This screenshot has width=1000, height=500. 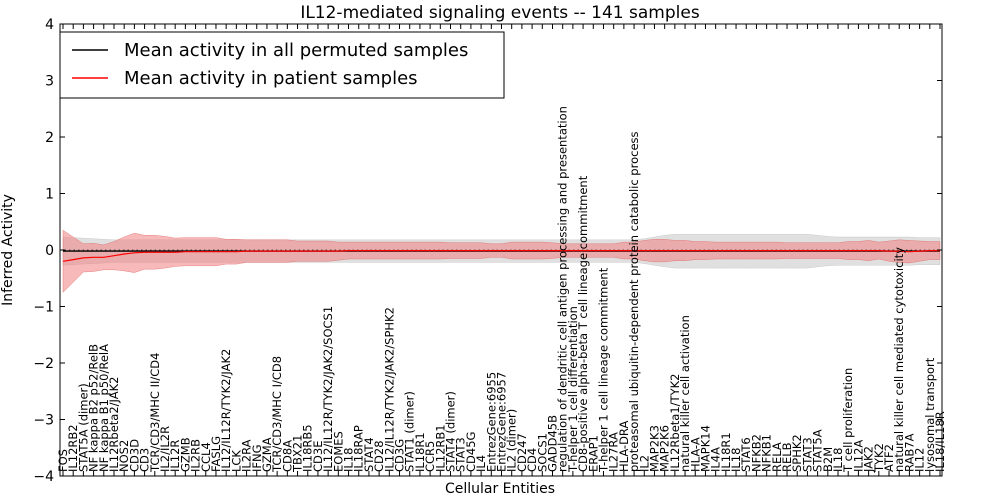 What do you see at coordinates (706, 448) in the screenshot?
I see `entity-label: MAPK14` at bounding box center [706, 448].